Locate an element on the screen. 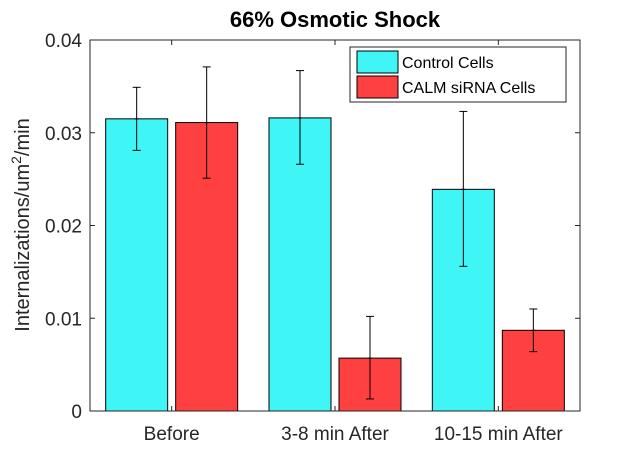 This screenshot has height=462, width=641. legend-entry-label: CALM siRNA Cells is located at coordinates (468, 88).